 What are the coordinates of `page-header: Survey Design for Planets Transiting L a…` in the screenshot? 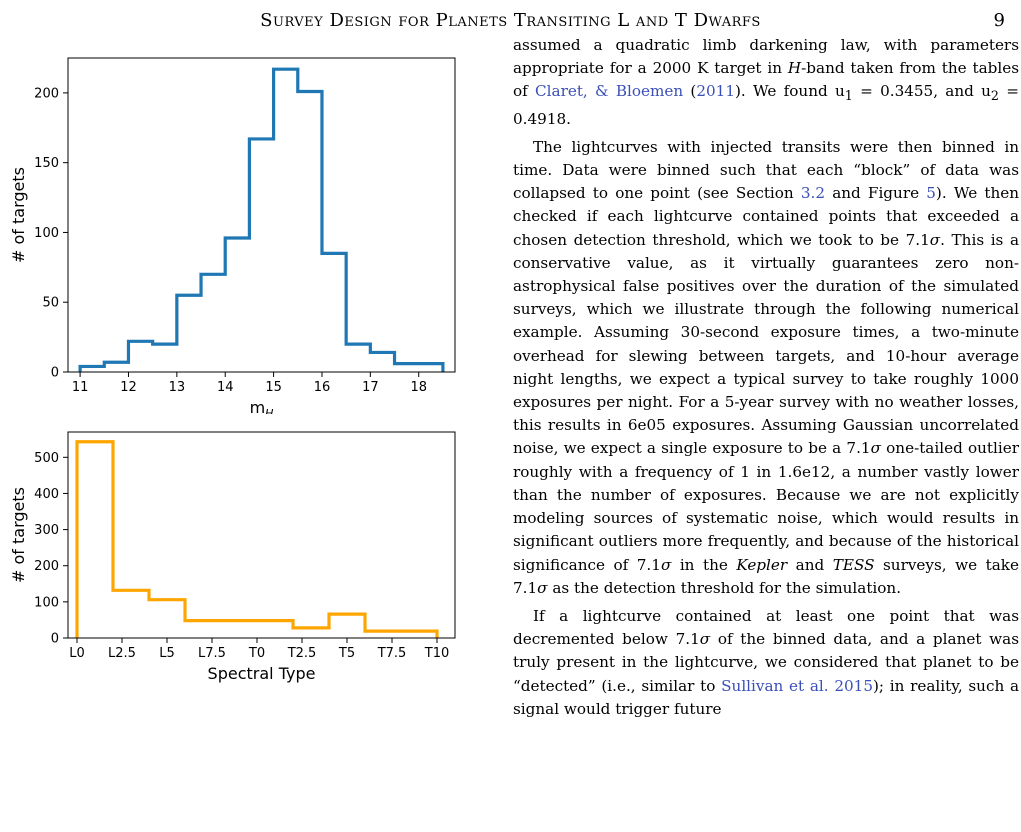 It's located at (510, 22).